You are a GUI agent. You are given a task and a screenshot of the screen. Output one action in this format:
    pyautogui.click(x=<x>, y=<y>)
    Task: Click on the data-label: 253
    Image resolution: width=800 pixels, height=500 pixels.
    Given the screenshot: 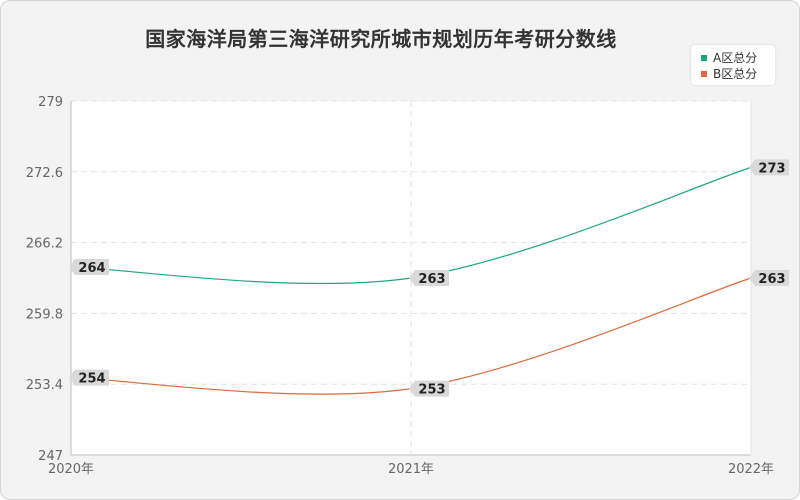 What is the action you would take?
    pyautogui.click(x=429, y=389)
    